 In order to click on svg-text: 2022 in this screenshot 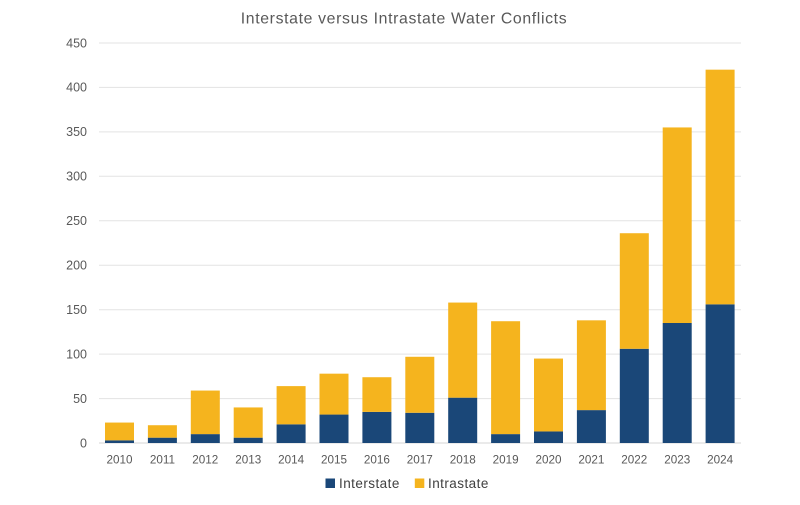, I will do `click(634, 460)`.